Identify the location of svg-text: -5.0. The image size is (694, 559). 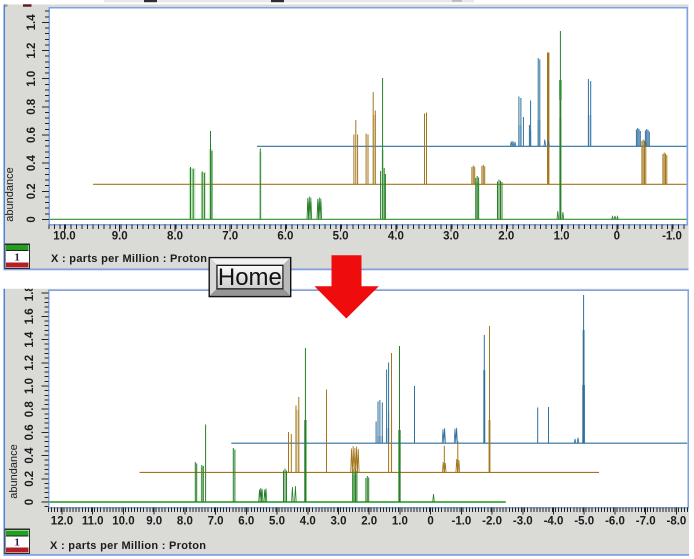
(584, 522).